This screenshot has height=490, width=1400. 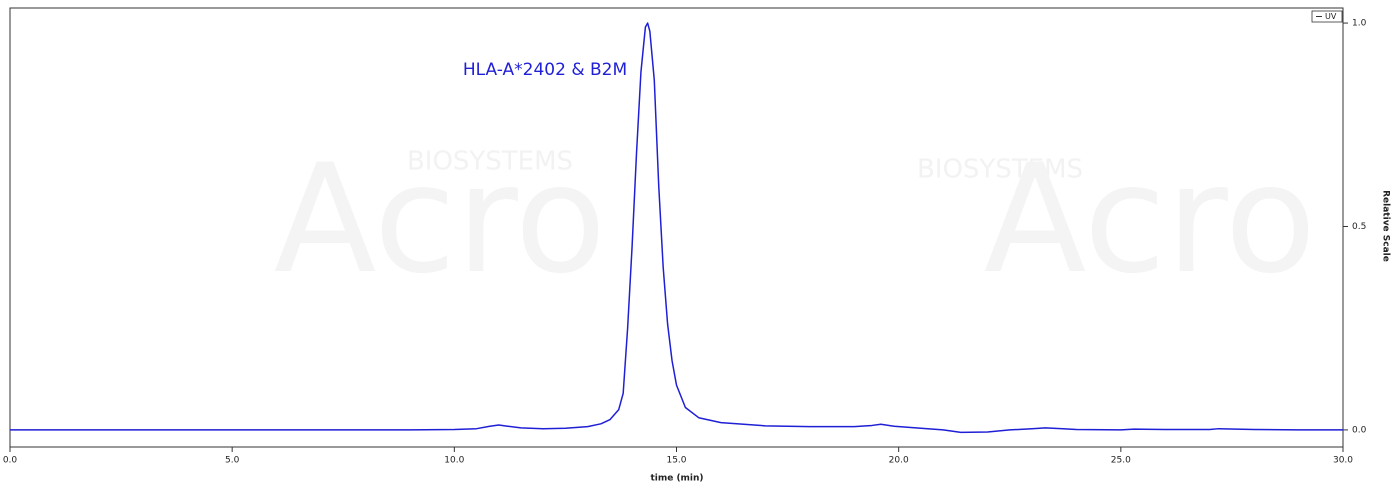 I want to click on x-tick-label: 10.0, so click(x=454, y=461).